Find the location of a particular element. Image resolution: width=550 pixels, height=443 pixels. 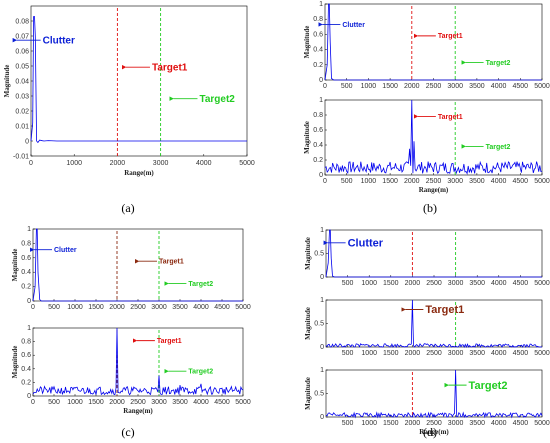

y-tick-label: 0.02 is located at coordinates (22, 111).